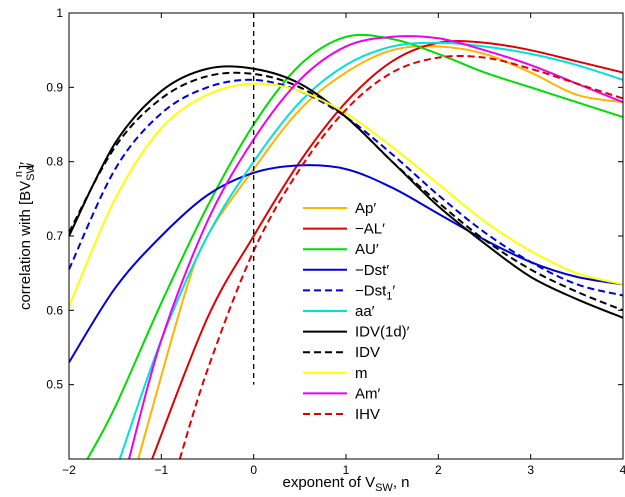 Image resolution: width=625 pixels, height=497 pixels. Describe the element at coordinates (361, 373) in the screenshot. I see `legend-label-8: m` at that location.